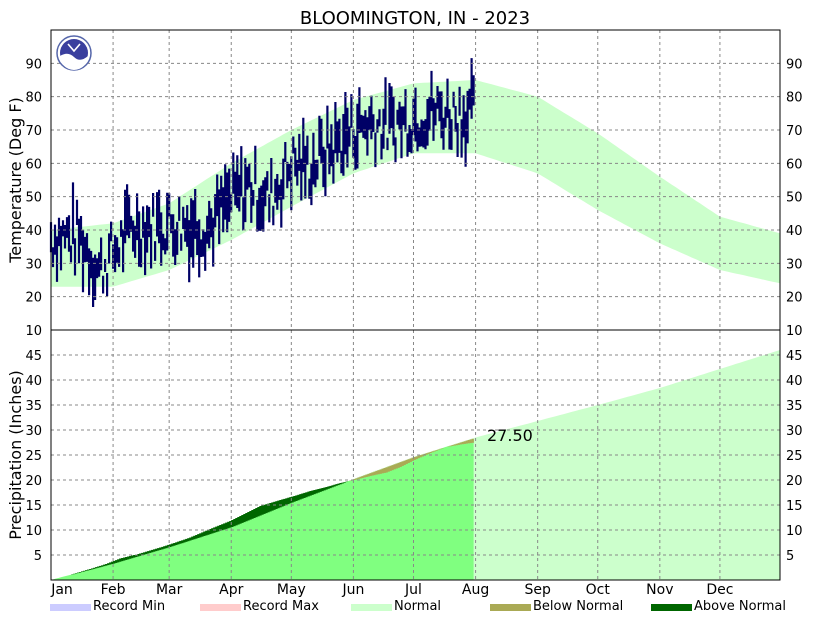 Image resolution: width=830 pixels, height=620 pixels. I want to click on month-label: Aug, so click(475, 590).